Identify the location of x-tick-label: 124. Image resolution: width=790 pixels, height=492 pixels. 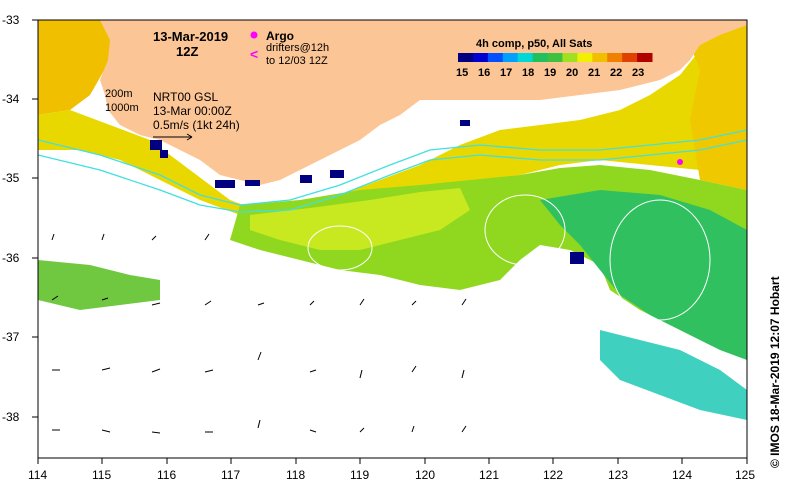
(682, 475).